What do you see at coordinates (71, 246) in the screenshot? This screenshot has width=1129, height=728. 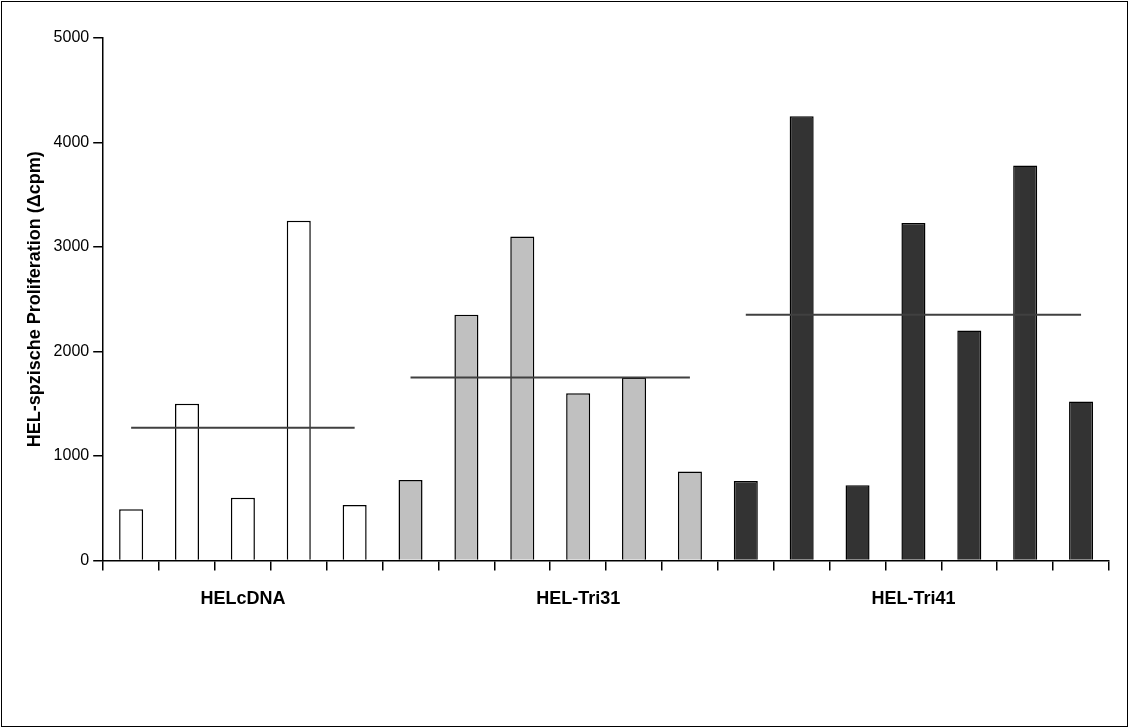 I see `y-tick-label: 3000` at bounding box center [71, 246].